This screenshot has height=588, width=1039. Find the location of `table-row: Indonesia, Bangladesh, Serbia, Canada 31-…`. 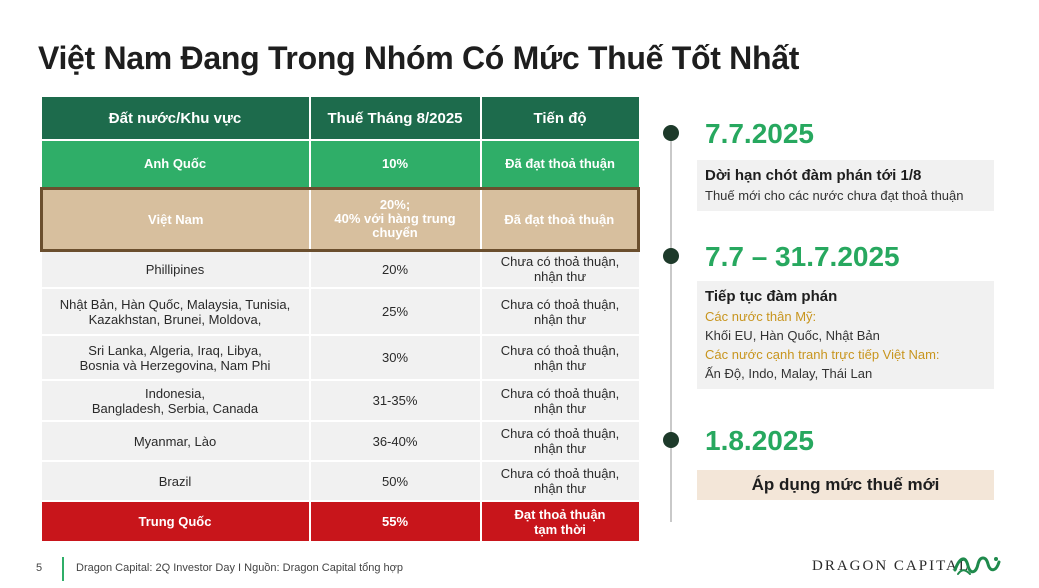

table-row: Indonesia, Bangladesh, Serbia, Canada 31-… is located at coordinates (340, 401).